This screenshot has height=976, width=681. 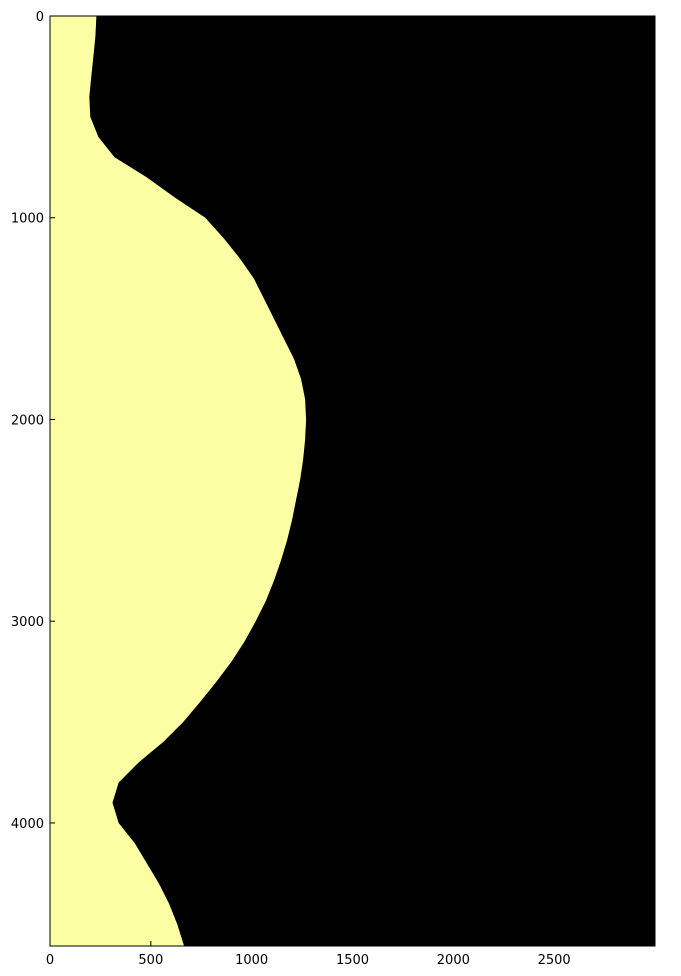 What do you see at coordinates (27, 219) in the screenshot?
I see `y-tick-label: 1000` at bounding box center [27, 219].